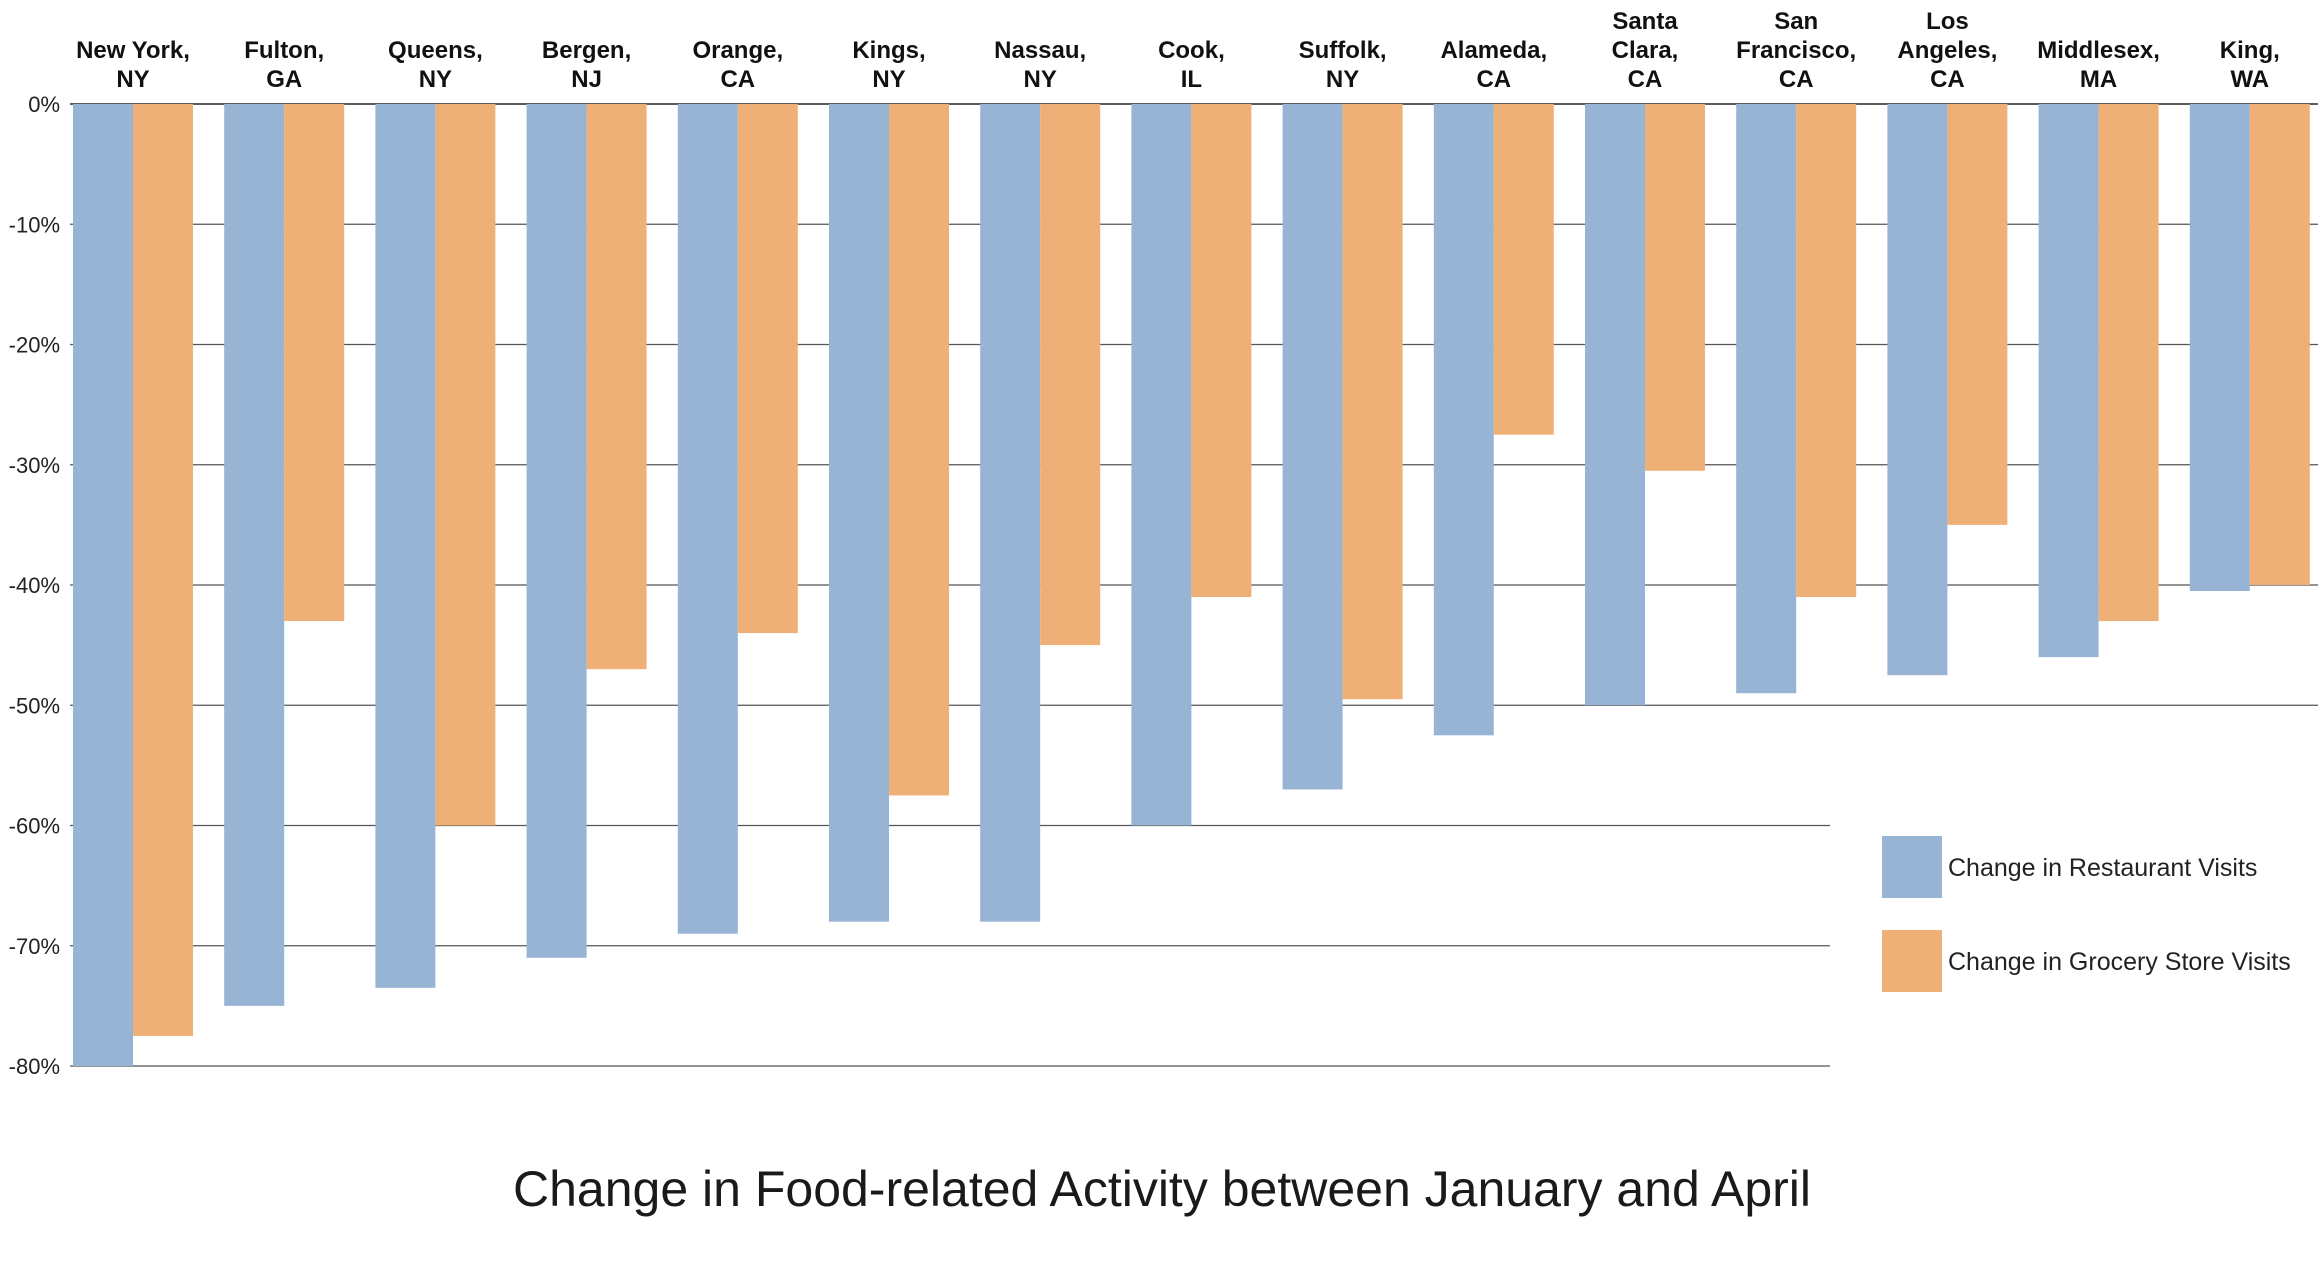 Image resolution: width=2324 pixels, height=1274 pixels. I want to click on category-label-line: Kings,, so click(888, 50).